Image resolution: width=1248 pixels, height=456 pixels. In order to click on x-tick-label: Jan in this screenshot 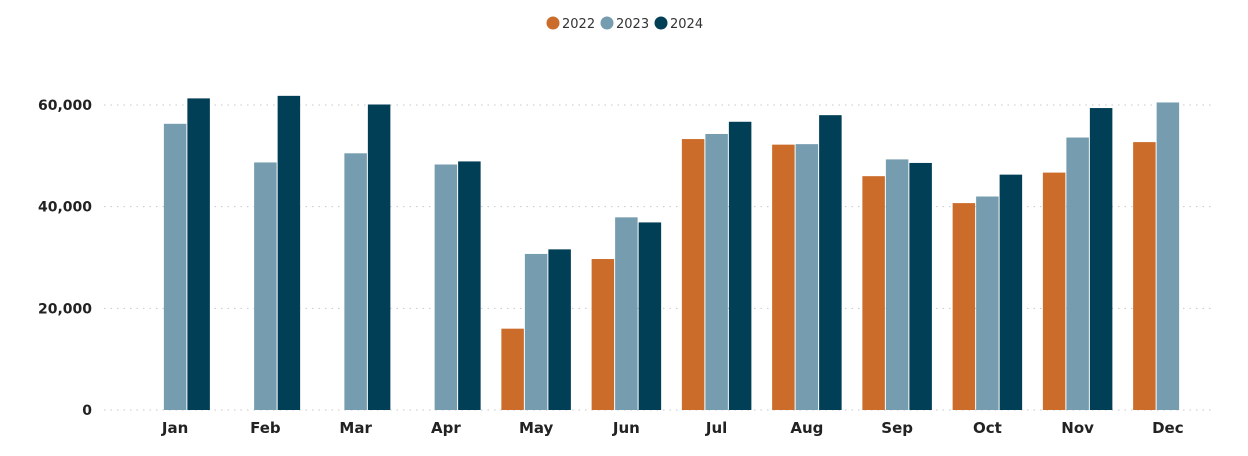, I will do `click(174, 428)`.